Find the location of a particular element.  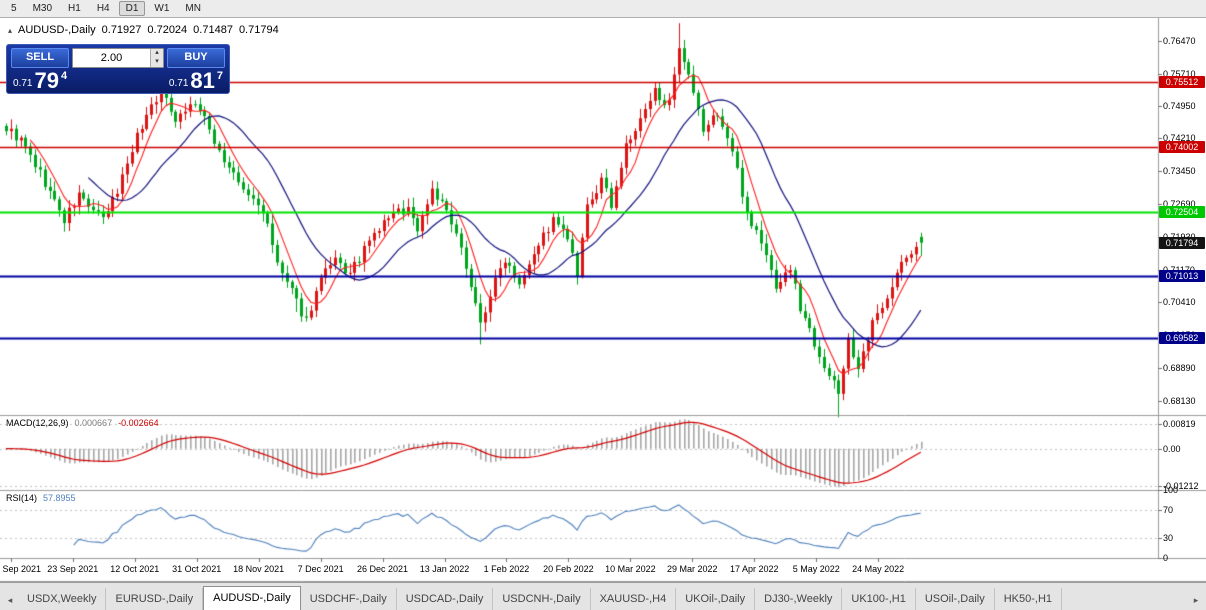

sell-price: 0.71 79 4 is located at coordinates (40, 80).